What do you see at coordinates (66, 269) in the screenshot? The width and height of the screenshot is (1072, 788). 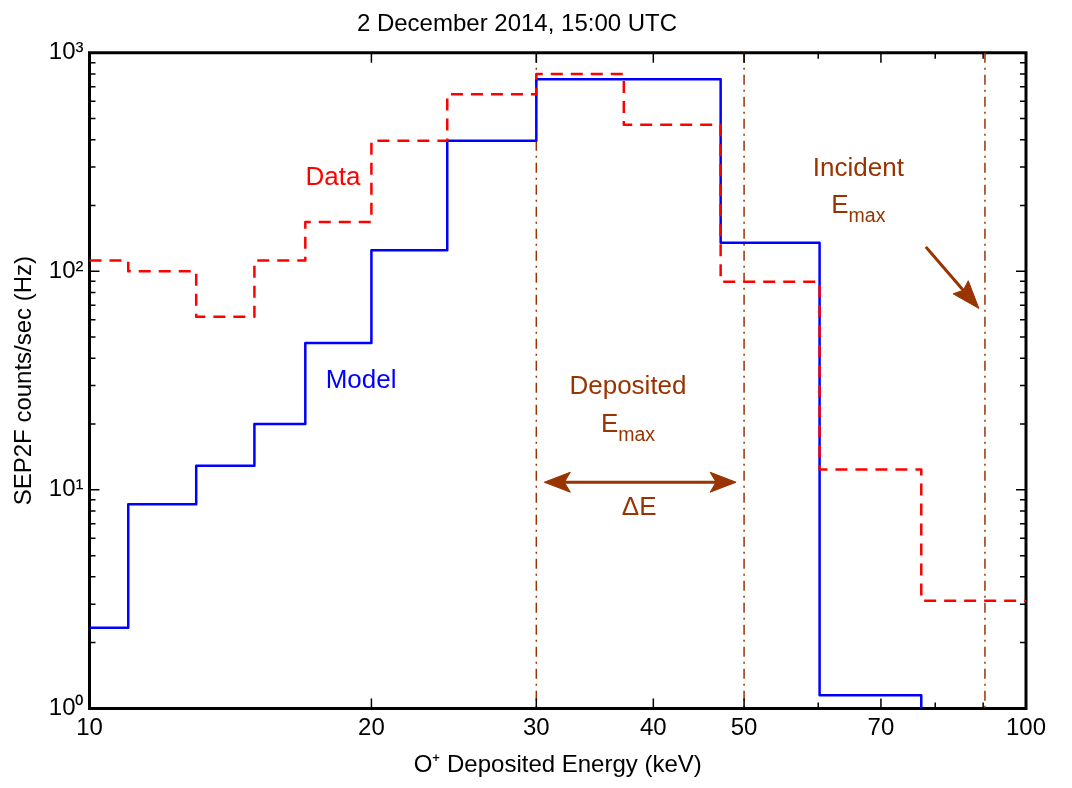 I see `y-tick-label: 10²` at bounding box center [66, 269].